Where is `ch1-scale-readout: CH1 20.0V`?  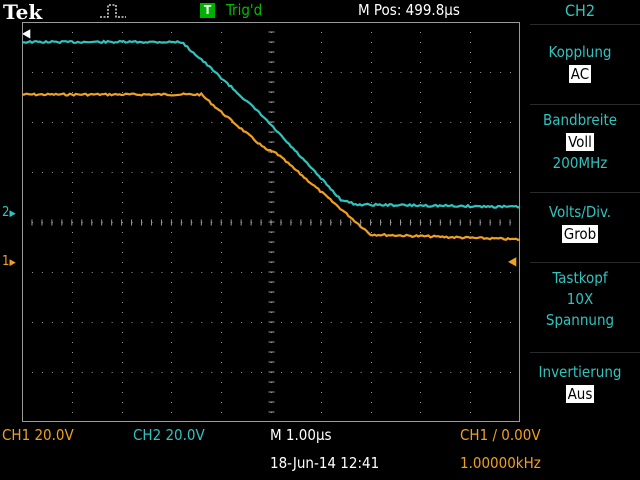
ch1-scale-readout: CH1 20.0V is located at coordinates (38, 435).